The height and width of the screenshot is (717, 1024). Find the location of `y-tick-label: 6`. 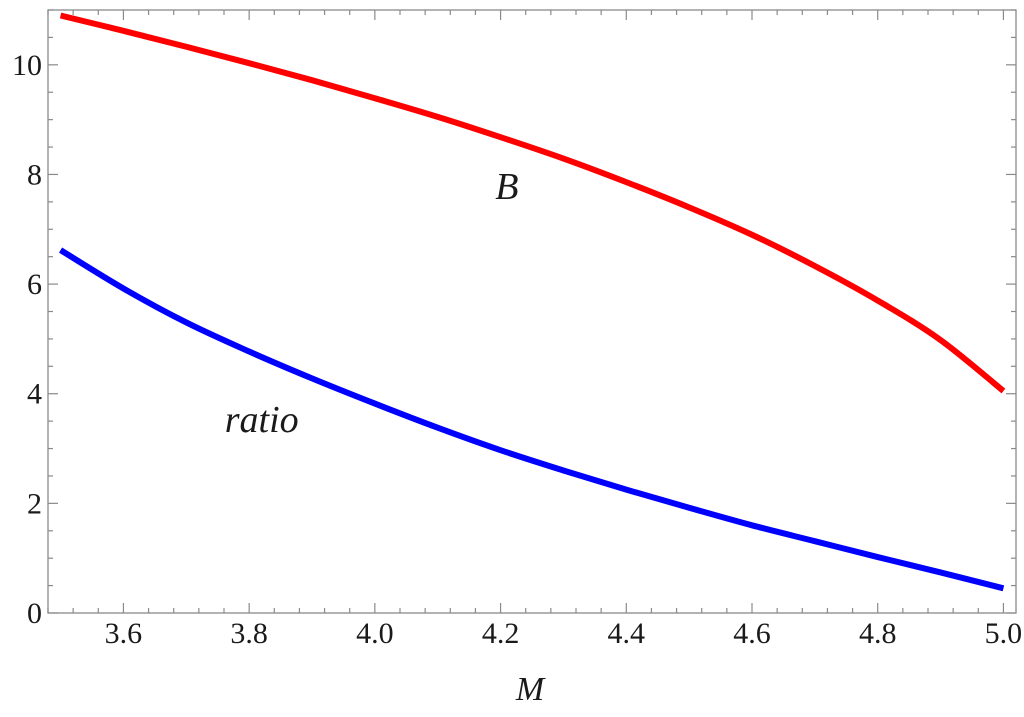

y-tick-label: 6 is located at coordinates (34, 284).